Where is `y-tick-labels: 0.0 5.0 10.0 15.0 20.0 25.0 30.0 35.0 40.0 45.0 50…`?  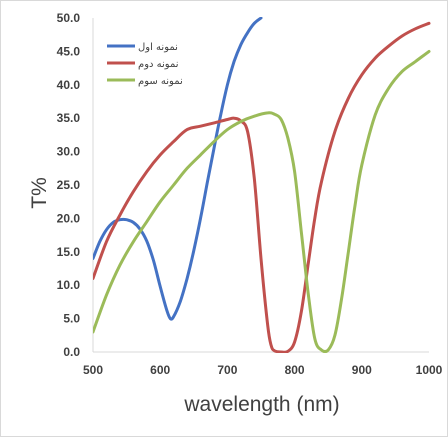 y-tick-labels: 0.0 5.0 10.0 15.0 20.0 25.0 30.0 35.0 40.0 45.0 50… is located at coordinates (69, 185).